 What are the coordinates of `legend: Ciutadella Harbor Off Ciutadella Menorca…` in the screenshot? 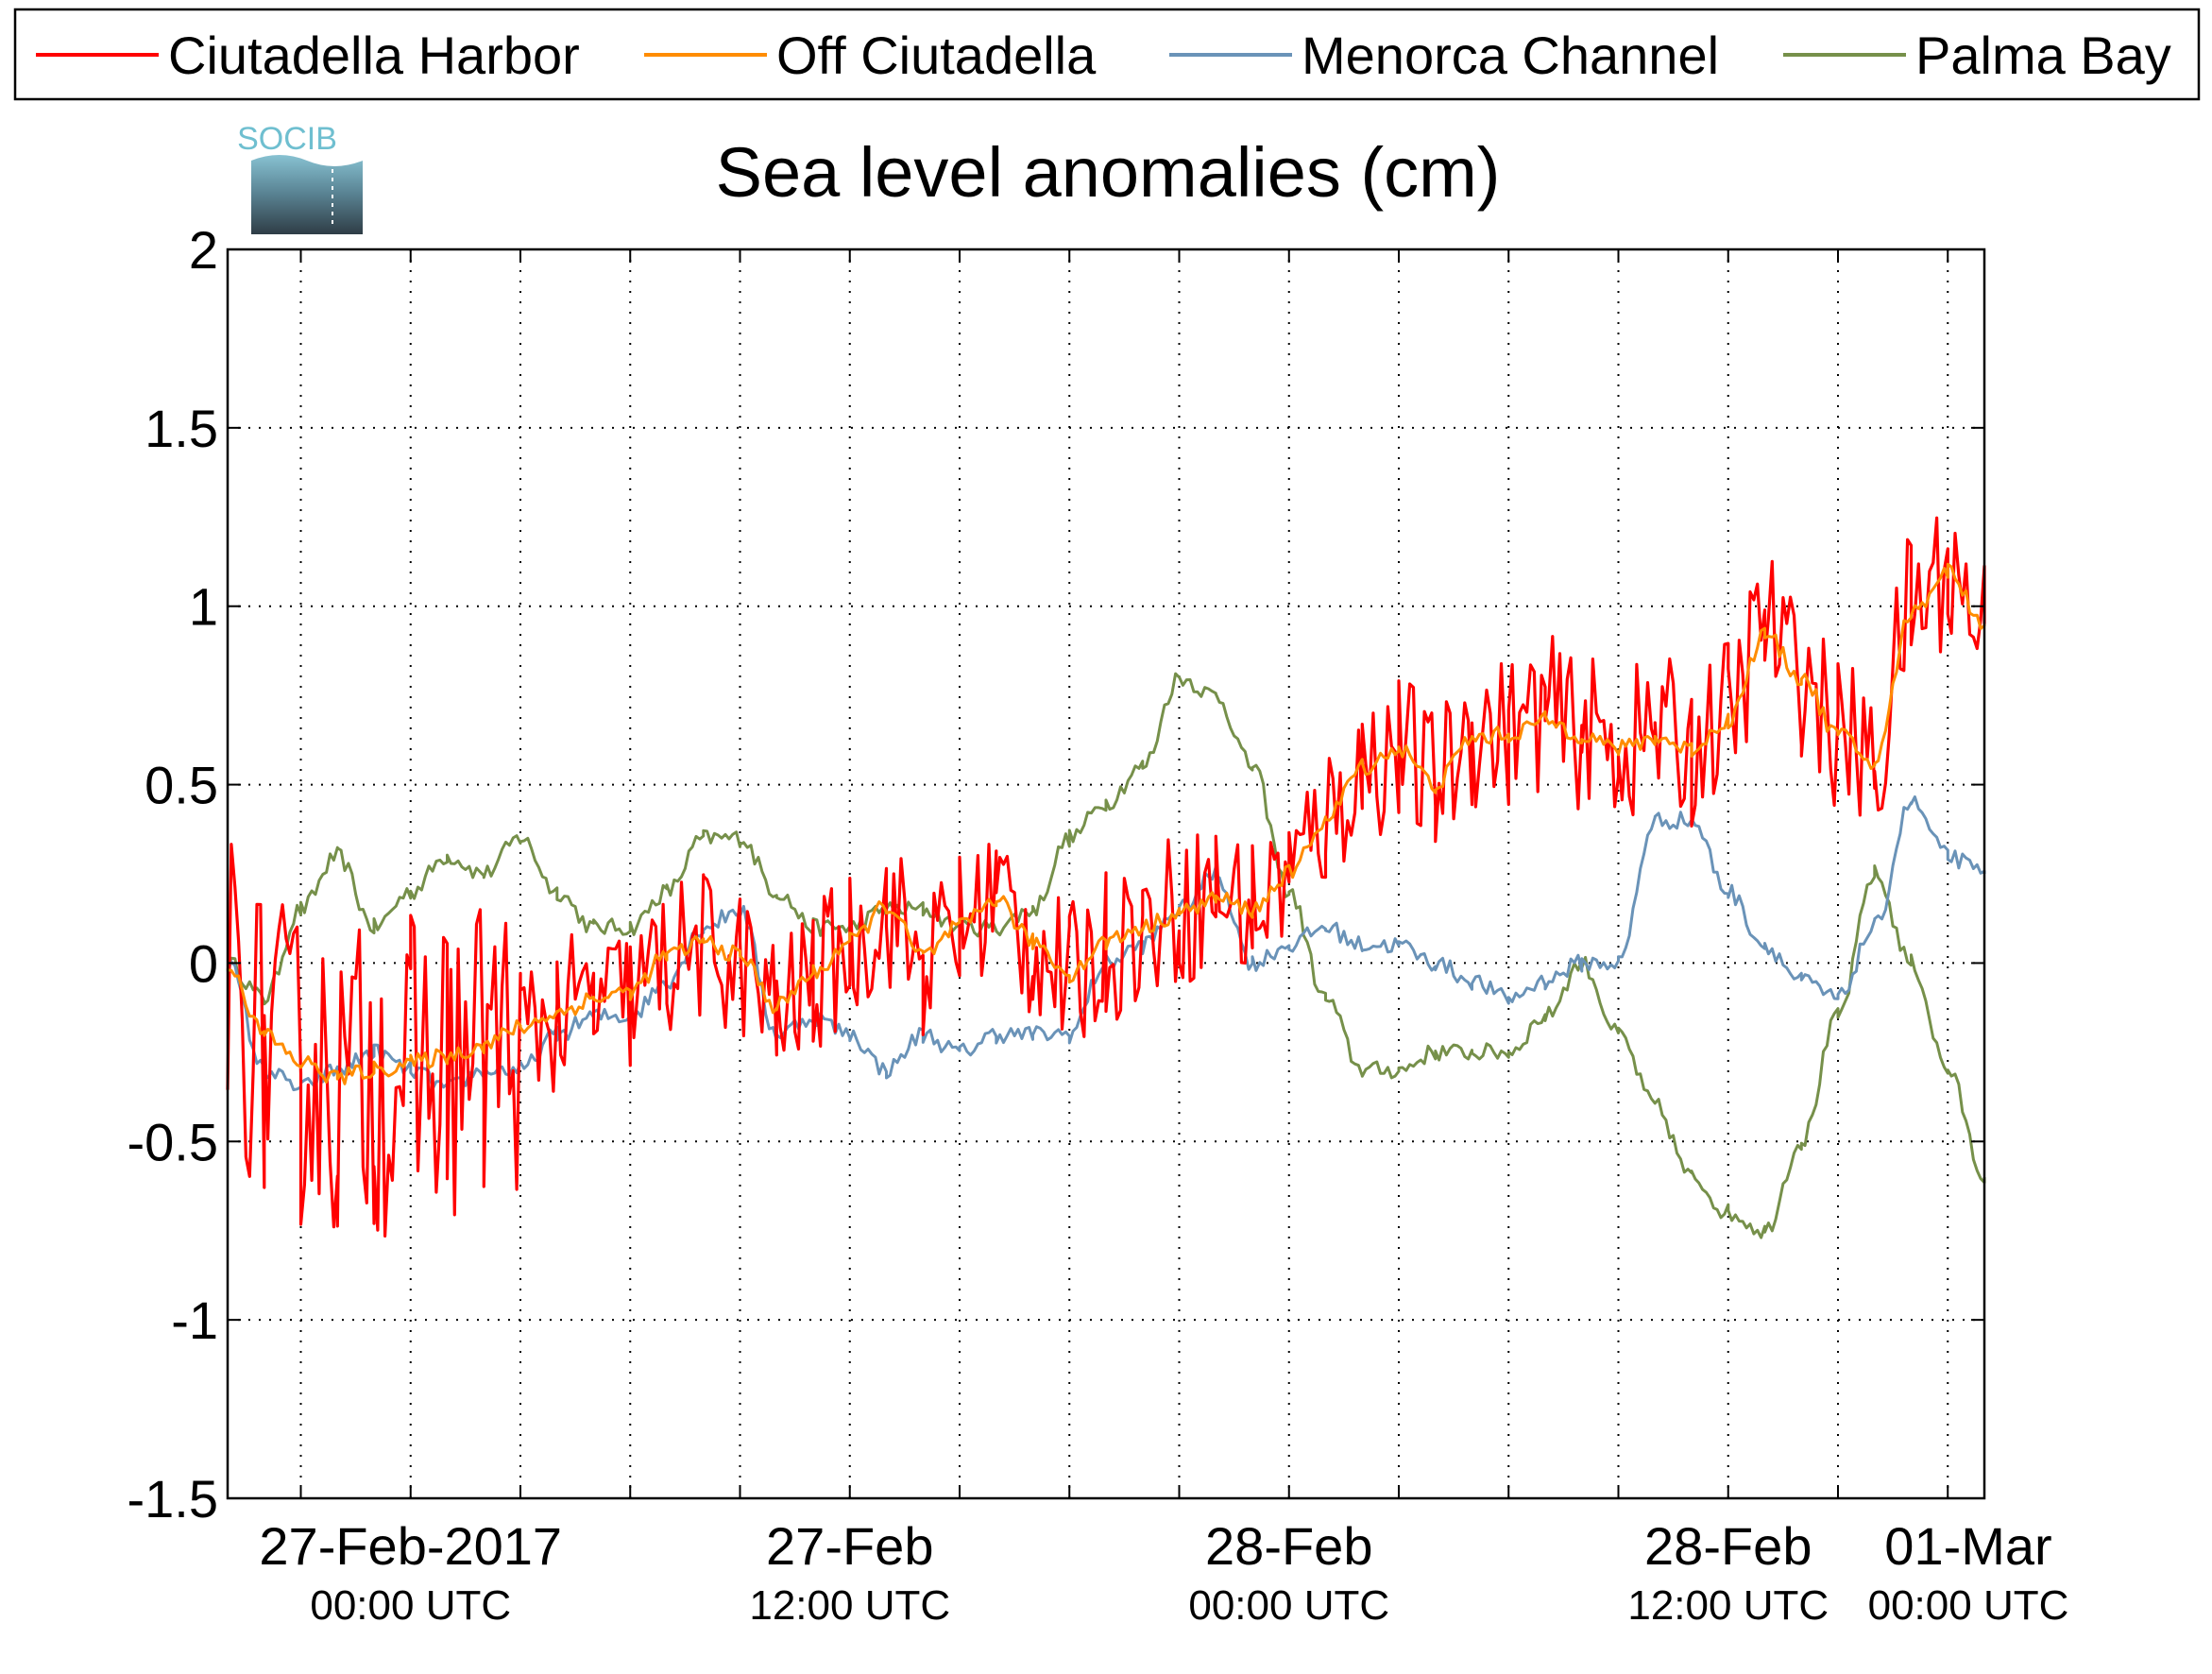 It's located at (1107, 54).